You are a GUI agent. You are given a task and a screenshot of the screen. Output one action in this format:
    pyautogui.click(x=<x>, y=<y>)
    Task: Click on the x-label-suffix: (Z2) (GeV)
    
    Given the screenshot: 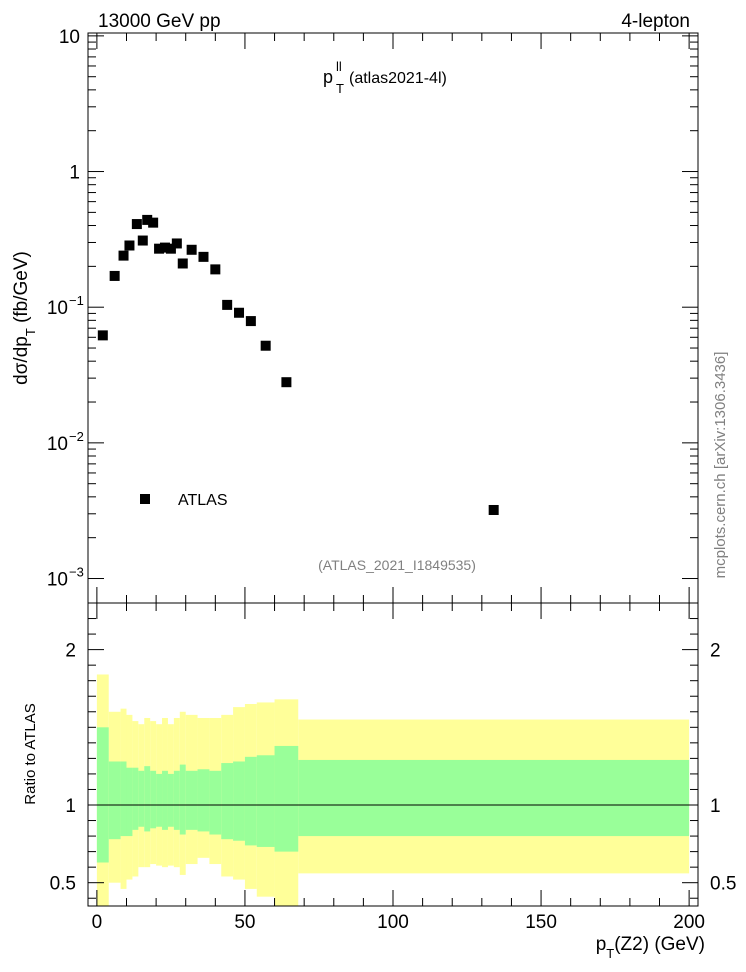 What is the action you would take?
    pyautogui.click(x=659, y=944)
    